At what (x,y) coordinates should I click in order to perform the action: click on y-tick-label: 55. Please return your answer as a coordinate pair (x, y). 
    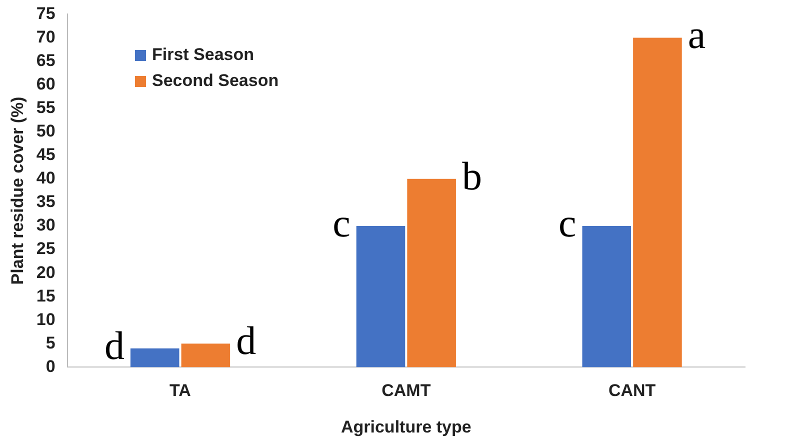
    Looking at the image, I should click on (46, 108).